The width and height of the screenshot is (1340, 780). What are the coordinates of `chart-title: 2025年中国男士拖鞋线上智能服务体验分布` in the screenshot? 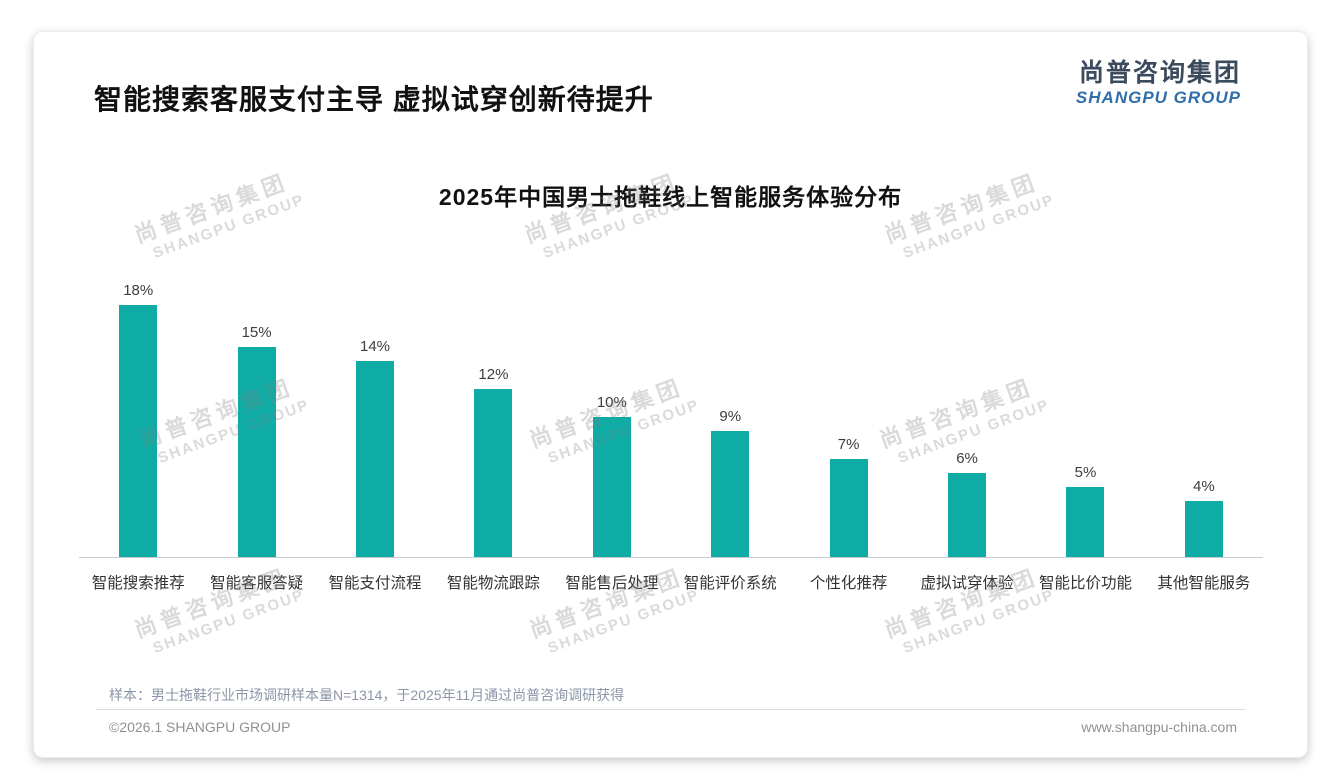 It's located at (670, 197).